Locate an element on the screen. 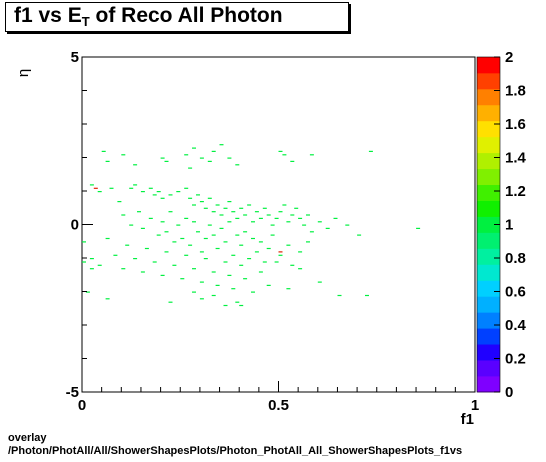 This screenshot has width=546, height=462. y-tick-label: 5 is located at coordinates (75, 57).